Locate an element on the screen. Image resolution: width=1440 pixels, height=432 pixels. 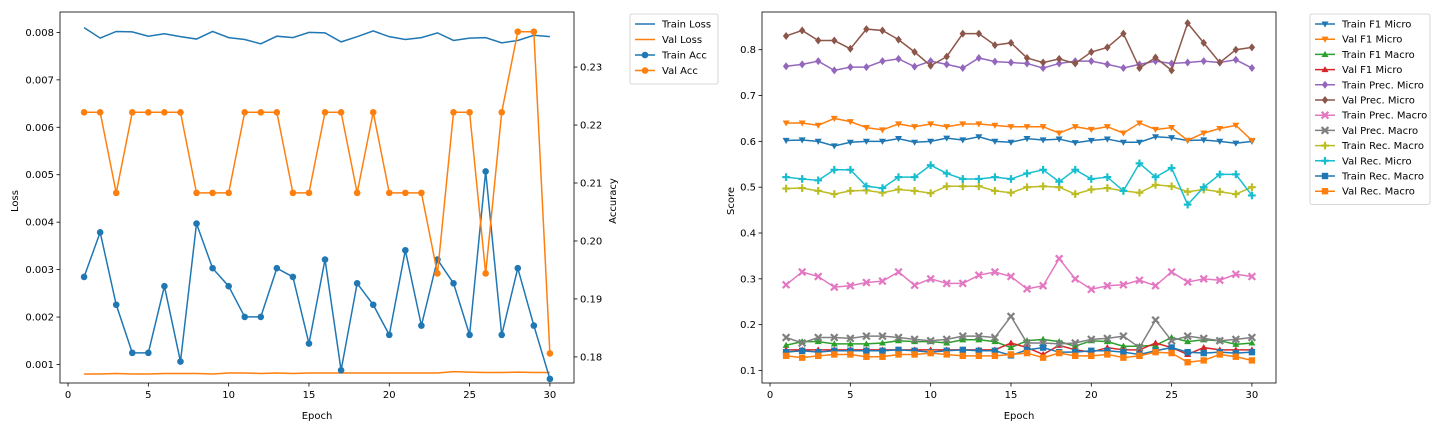
legend-label: Val Loss is located at coordinates (682, 40).